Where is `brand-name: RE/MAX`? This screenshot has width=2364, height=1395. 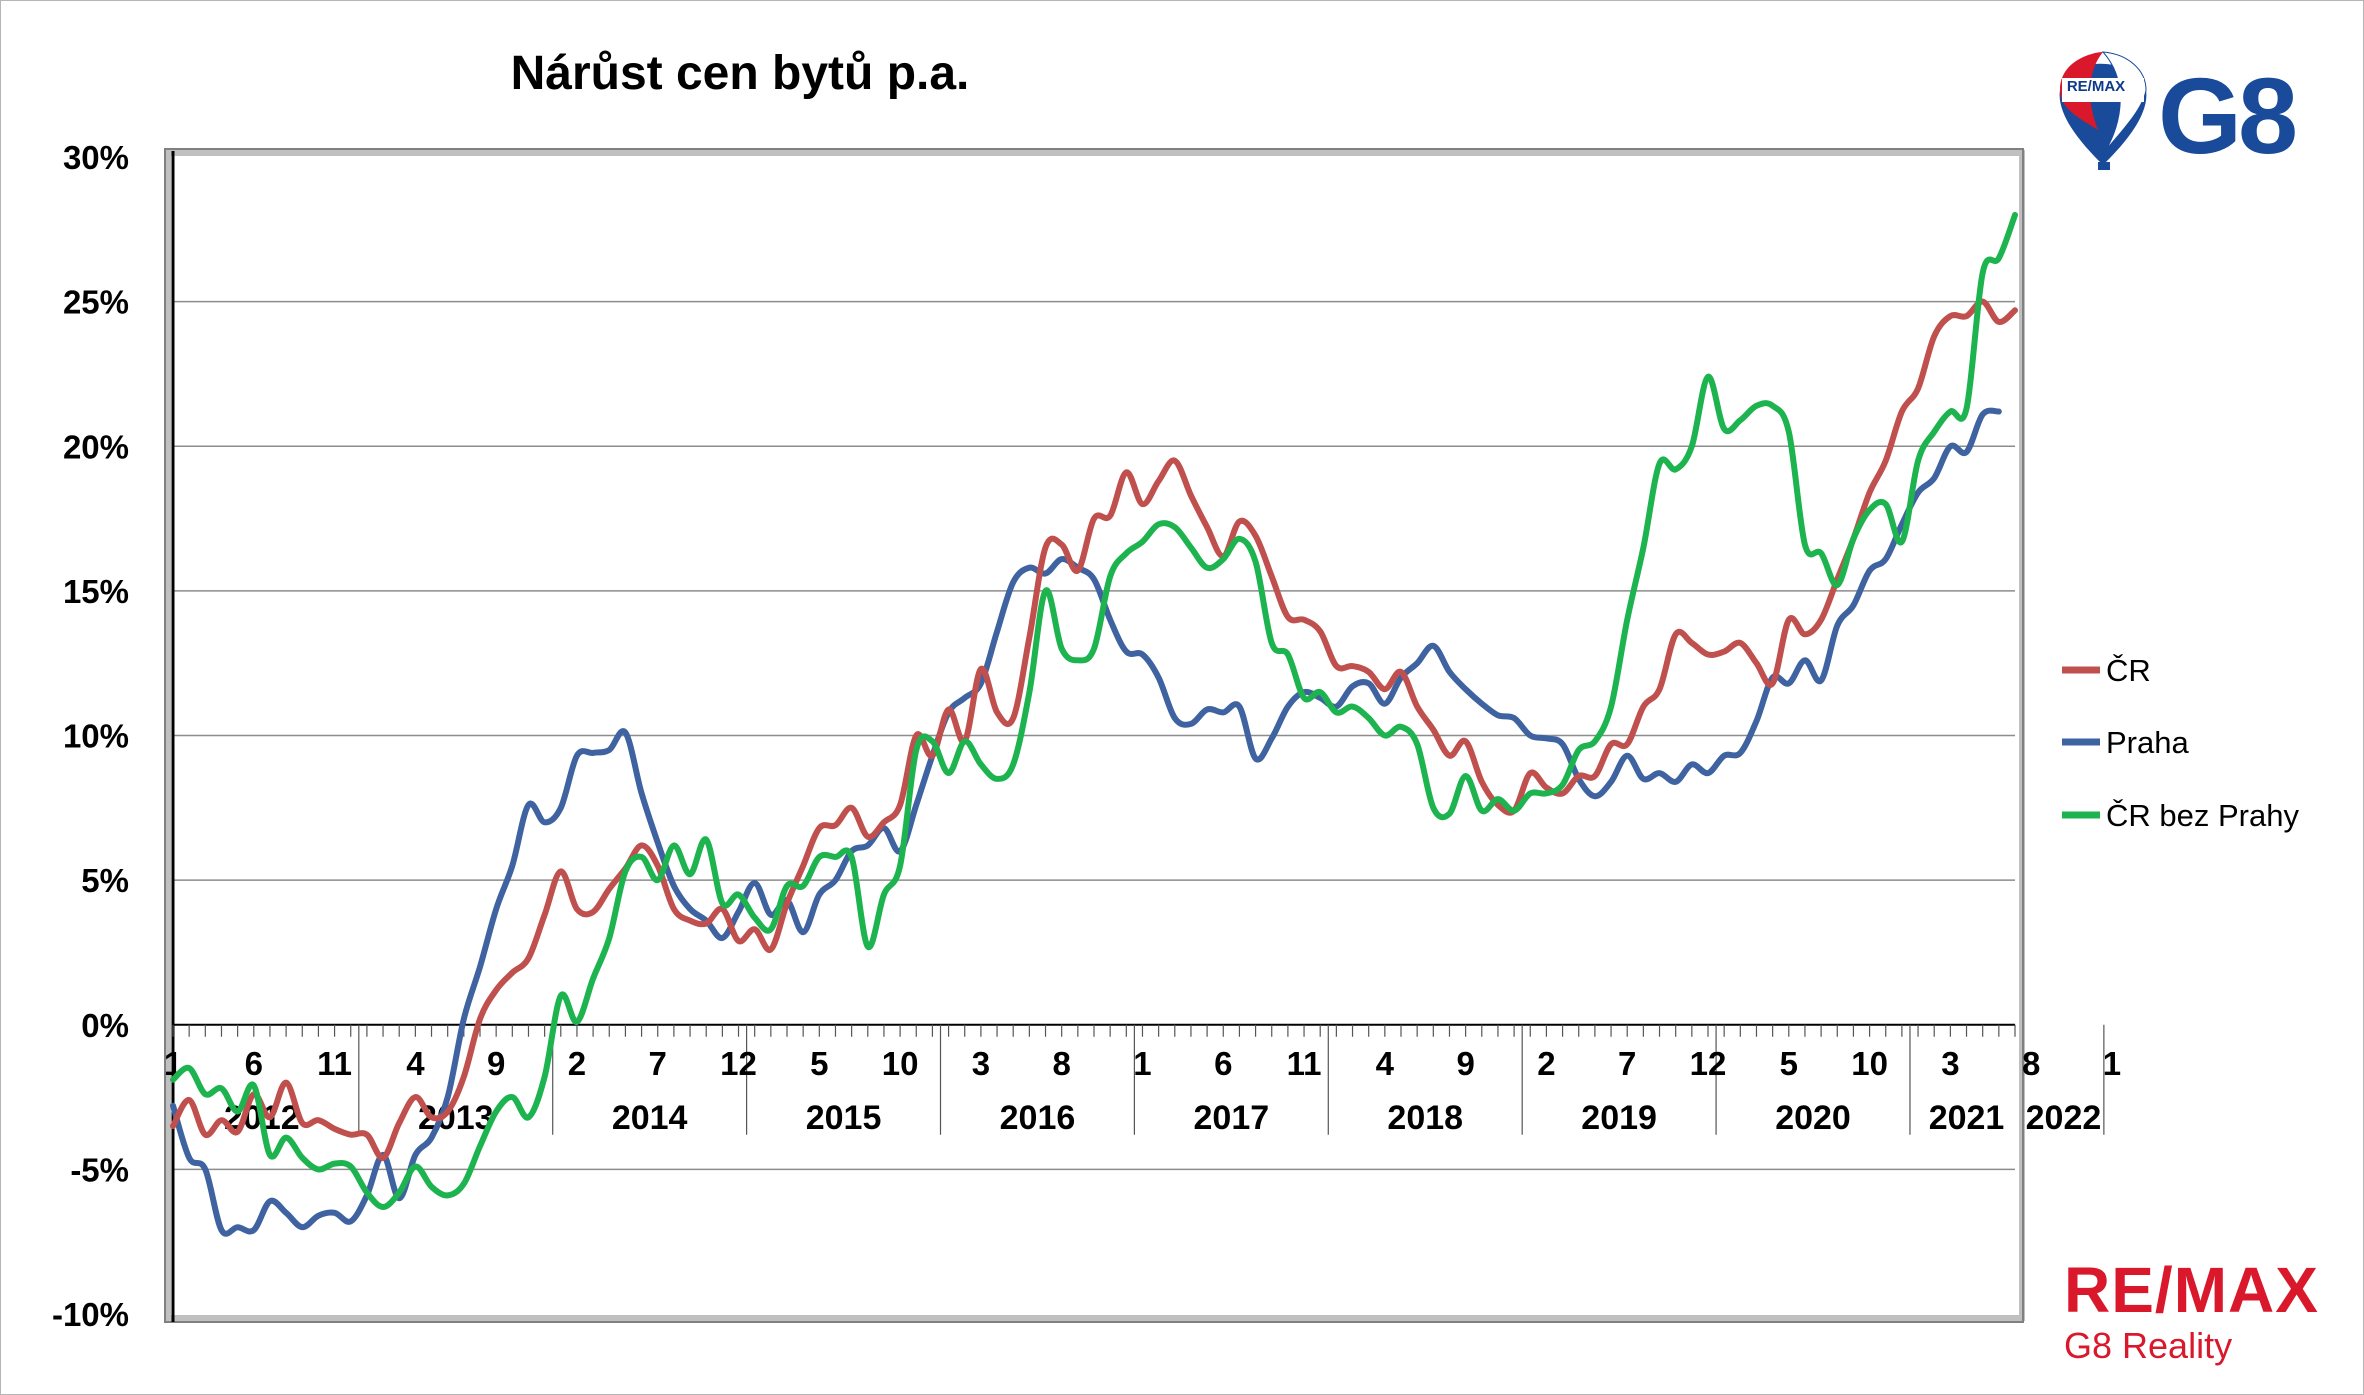 brand-name: RE/MAX is located at coordinates (2191, 1290).